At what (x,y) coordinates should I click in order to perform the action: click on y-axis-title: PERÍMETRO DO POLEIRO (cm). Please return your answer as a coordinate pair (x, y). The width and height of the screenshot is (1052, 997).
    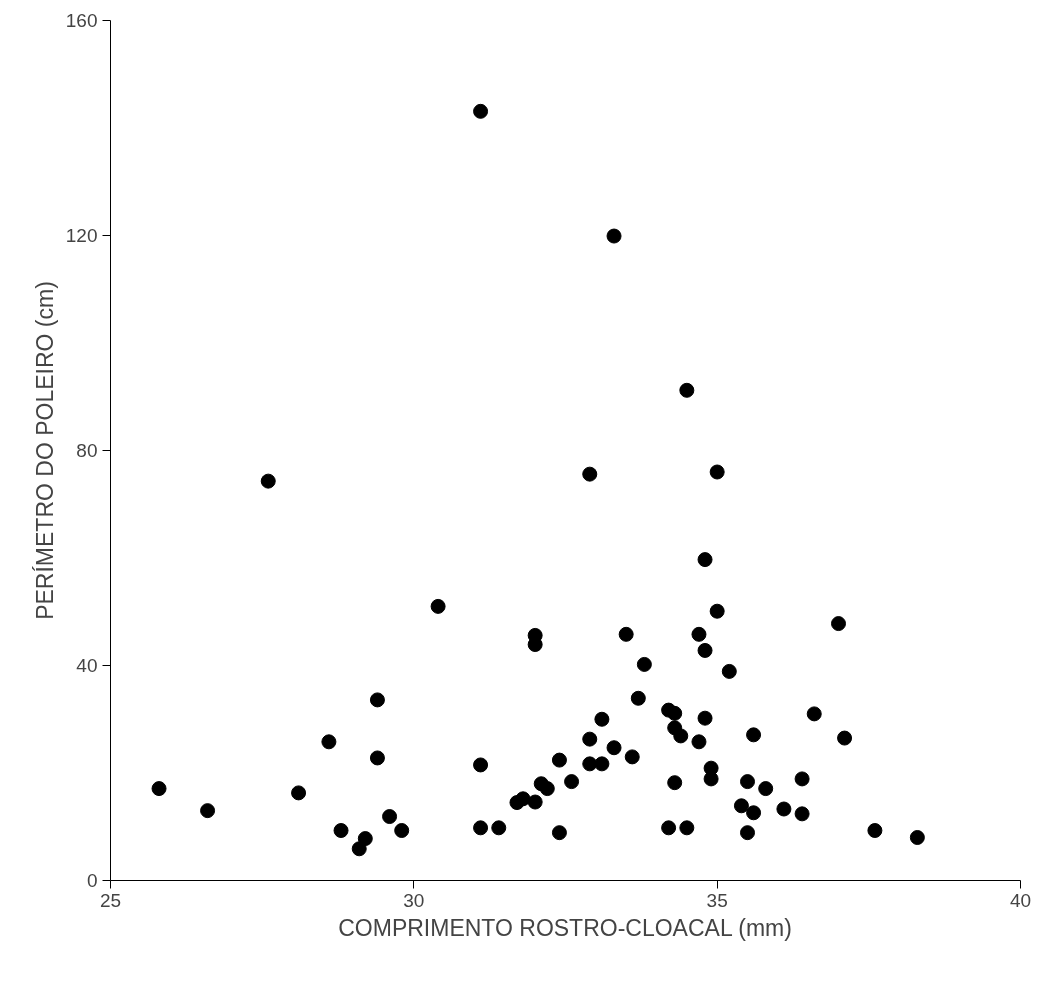
    Looking at the image, I should click on (44, 450).